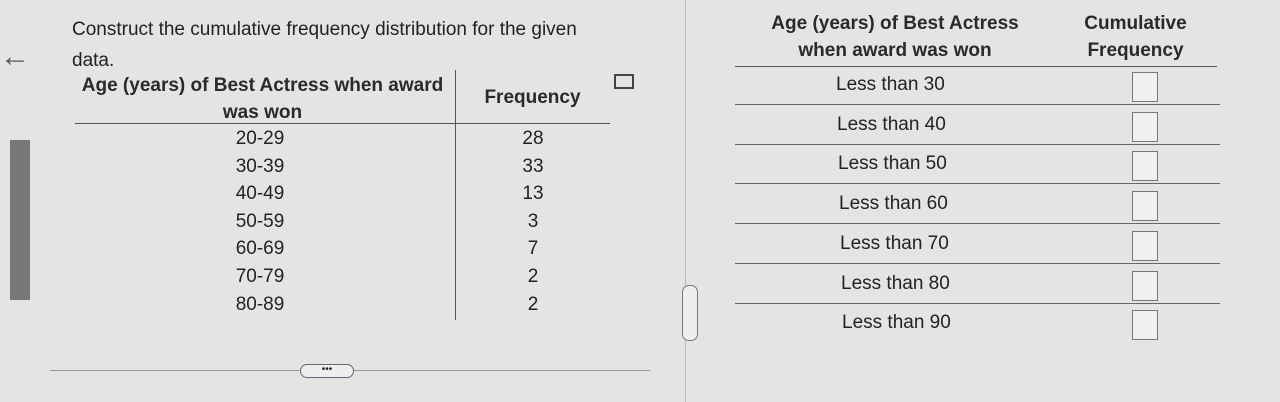 The height and width of the screenshot is (402, 1280). I want to click on pane-handle, so click(690, 313).